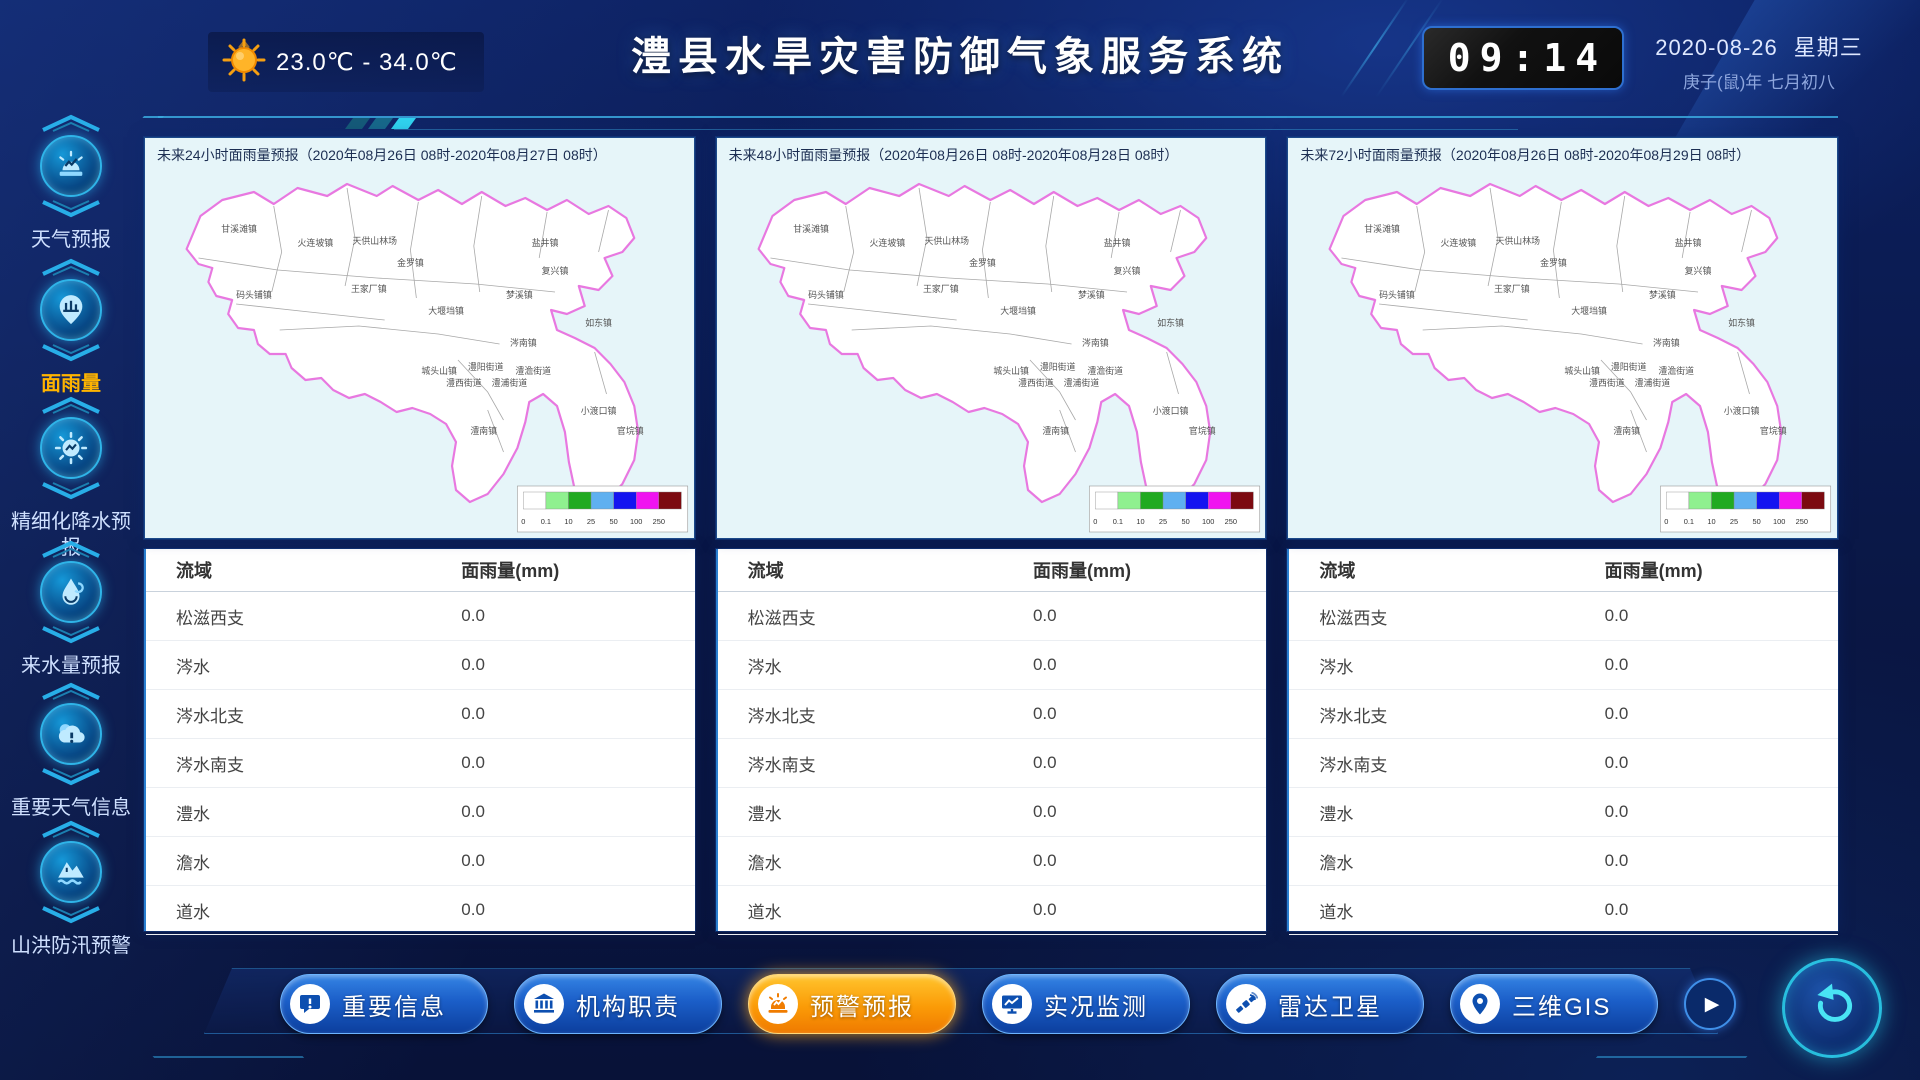 This screenshot has height=1080, width=1920. I want to click on table-row: 道水 0.0, so click(1564, 910).